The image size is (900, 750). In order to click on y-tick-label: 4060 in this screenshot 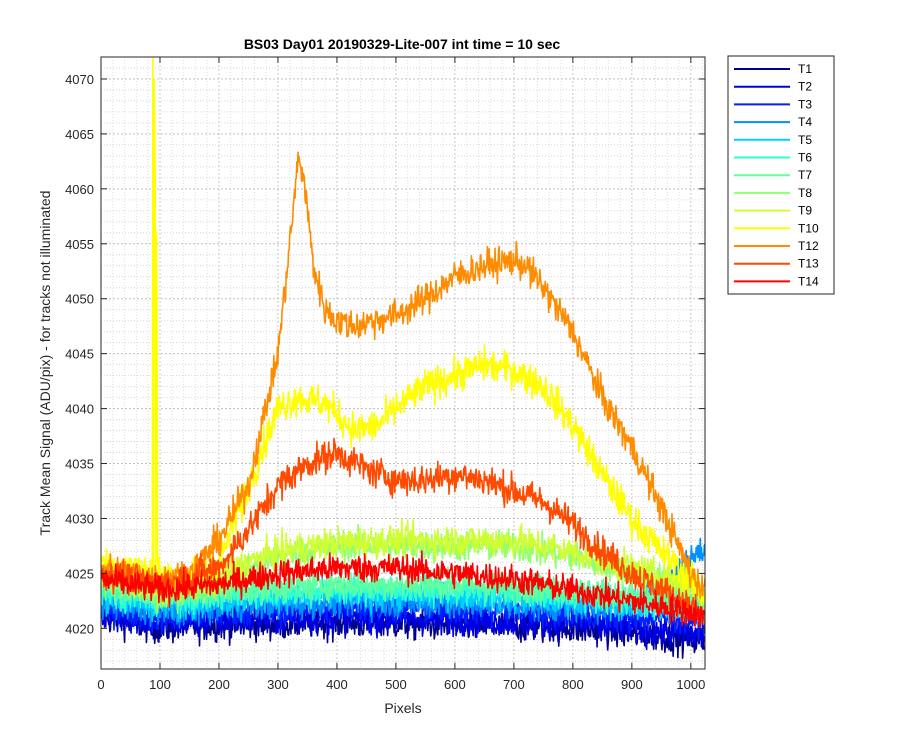, I will do `click(79, 189)`.